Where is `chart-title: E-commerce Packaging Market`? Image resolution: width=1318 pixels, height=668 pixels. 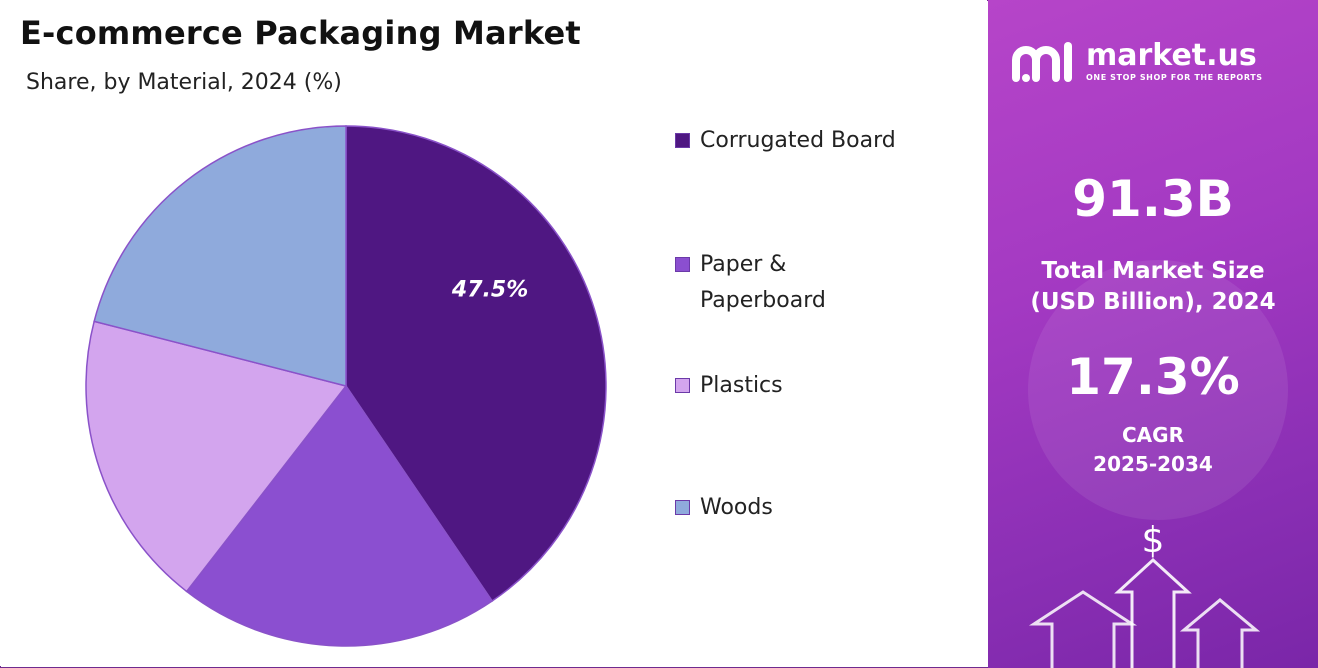 chart-title: E-commerce Packaging Market is located at coordinates (300, 33).